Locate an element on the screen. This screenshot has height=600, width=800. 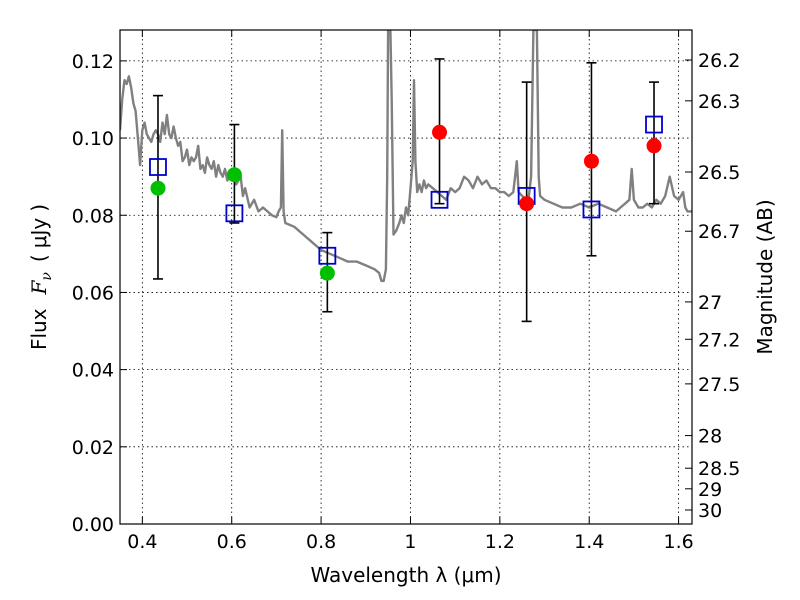
mag-tick-label: 28.5 is located at coordinates (719, 469).